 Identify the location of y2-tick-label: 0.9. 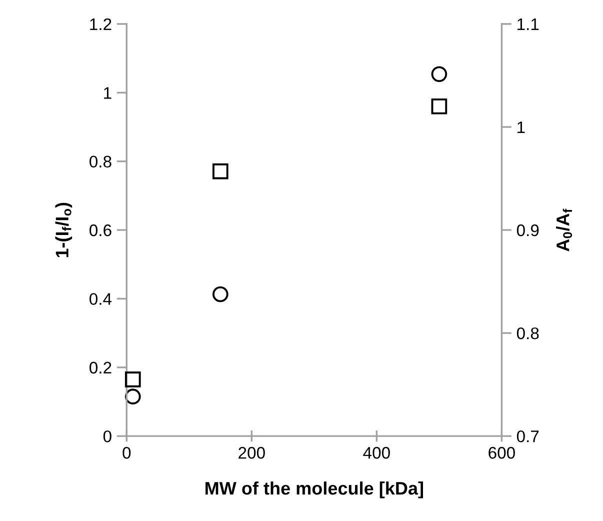
(527, 230).